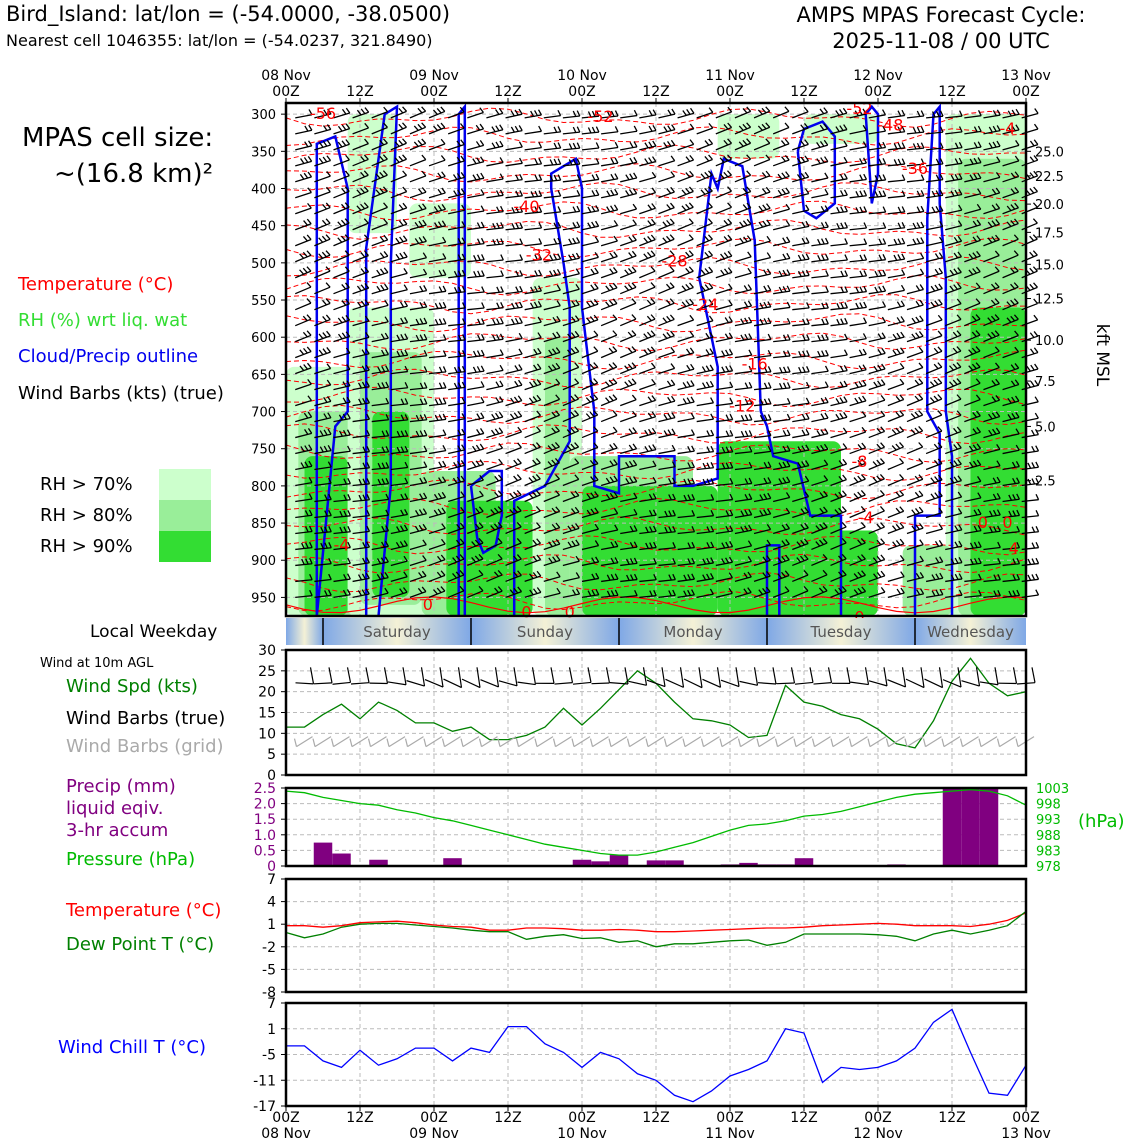 The image size is (1140, 1140). Describe the element at coordinates (154, 632) in the screenshot. I see `local-weekday-label: Local Weekday` at that location.